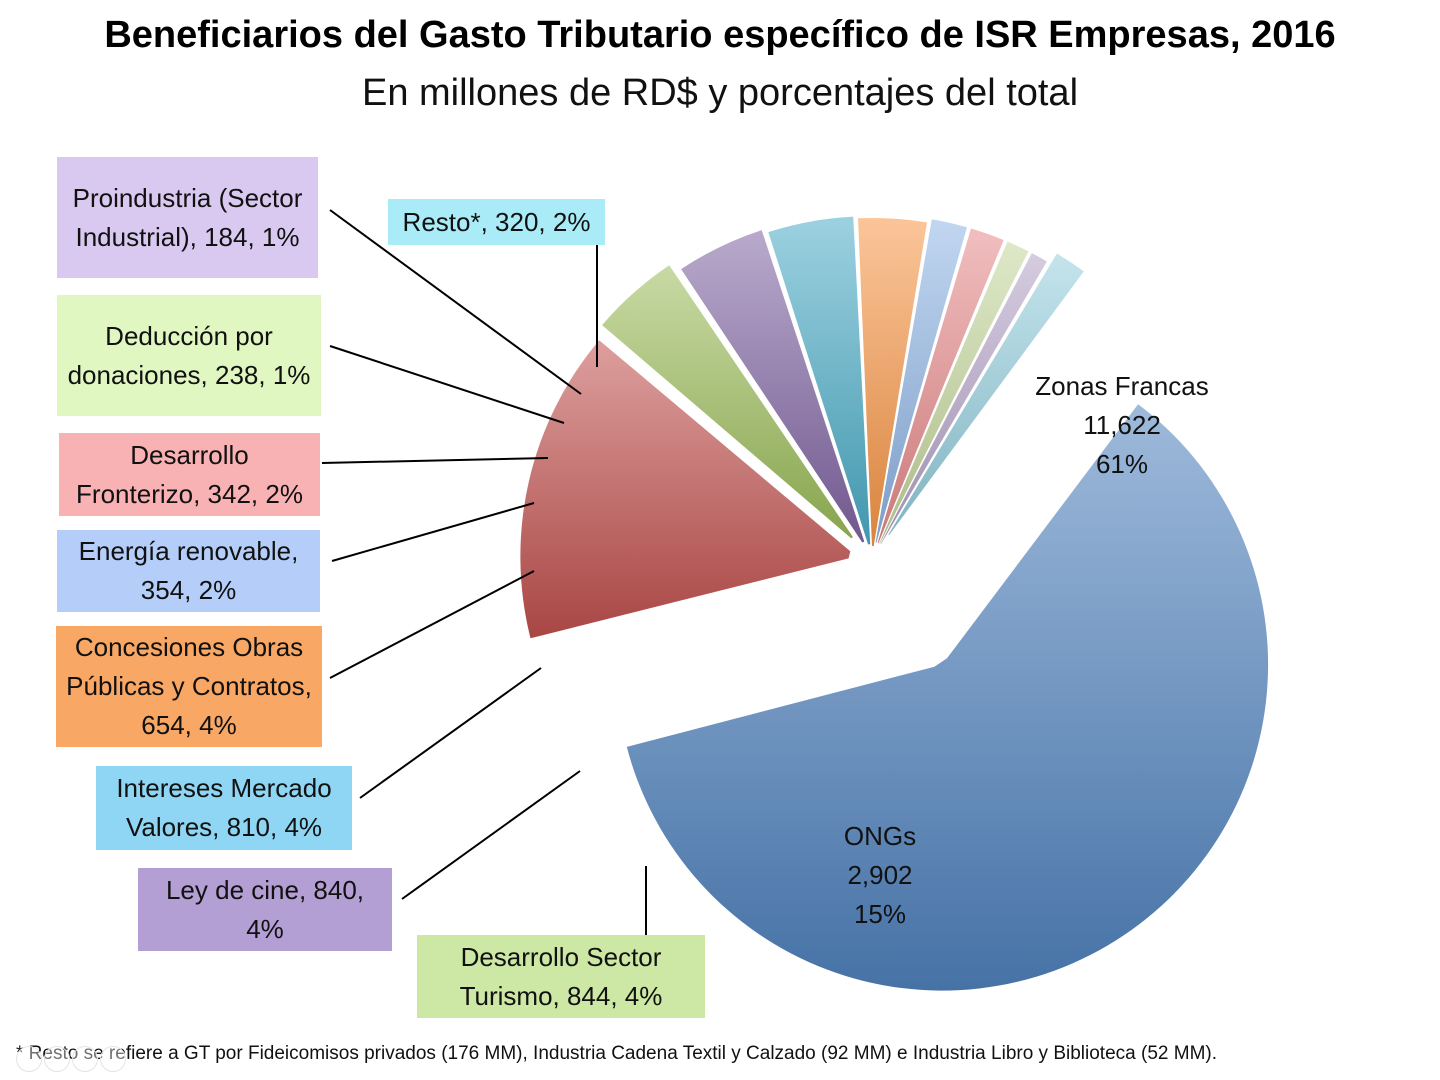  I want to click on data-label-resto: Resto*, 320, 2%, so click(496, 222).